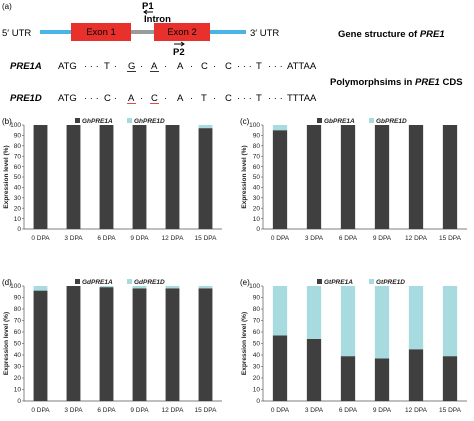 The image size is (474, 421). What do you see at coordinates (7, 6) in the screenshot?
I see `panel-label-a: (a)` at bounding box center [7, 6].